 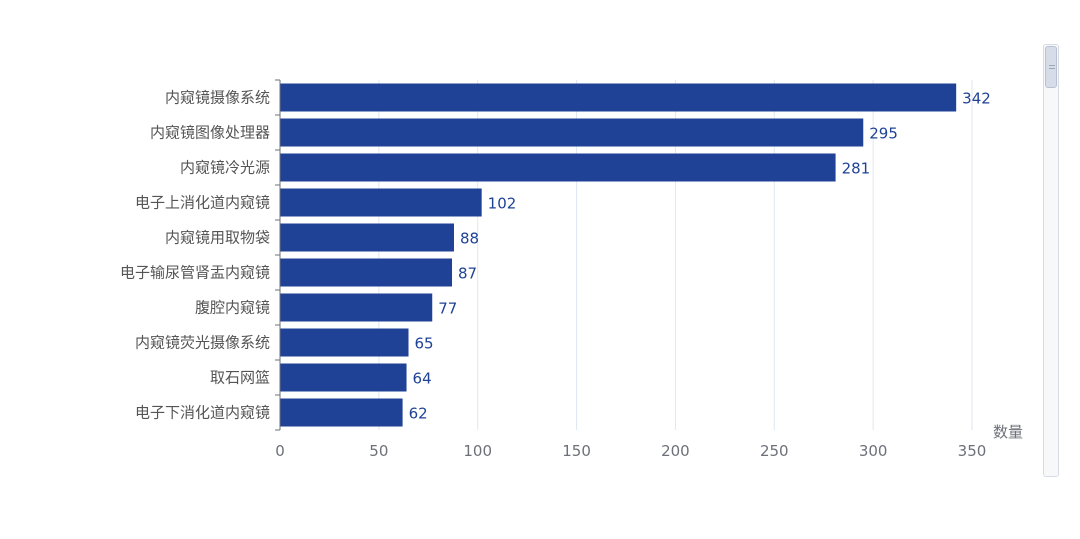 I want to click on category-label: 内窥镜摄像系统, so click(x=217, y=98).